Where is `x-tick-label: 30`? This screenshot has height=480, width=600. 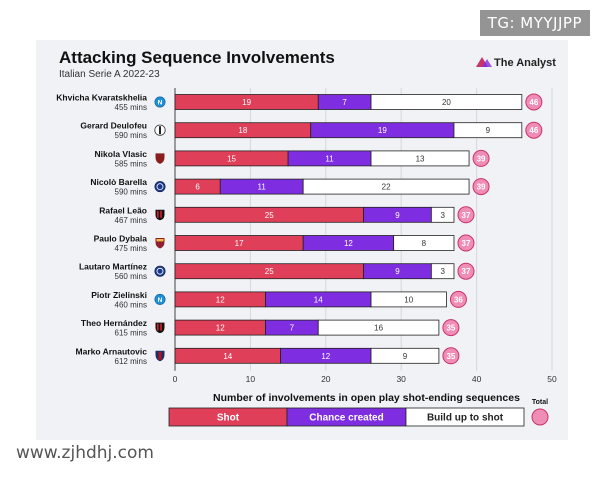
x-tick-label: 30 is located at coordinates (401, 379).